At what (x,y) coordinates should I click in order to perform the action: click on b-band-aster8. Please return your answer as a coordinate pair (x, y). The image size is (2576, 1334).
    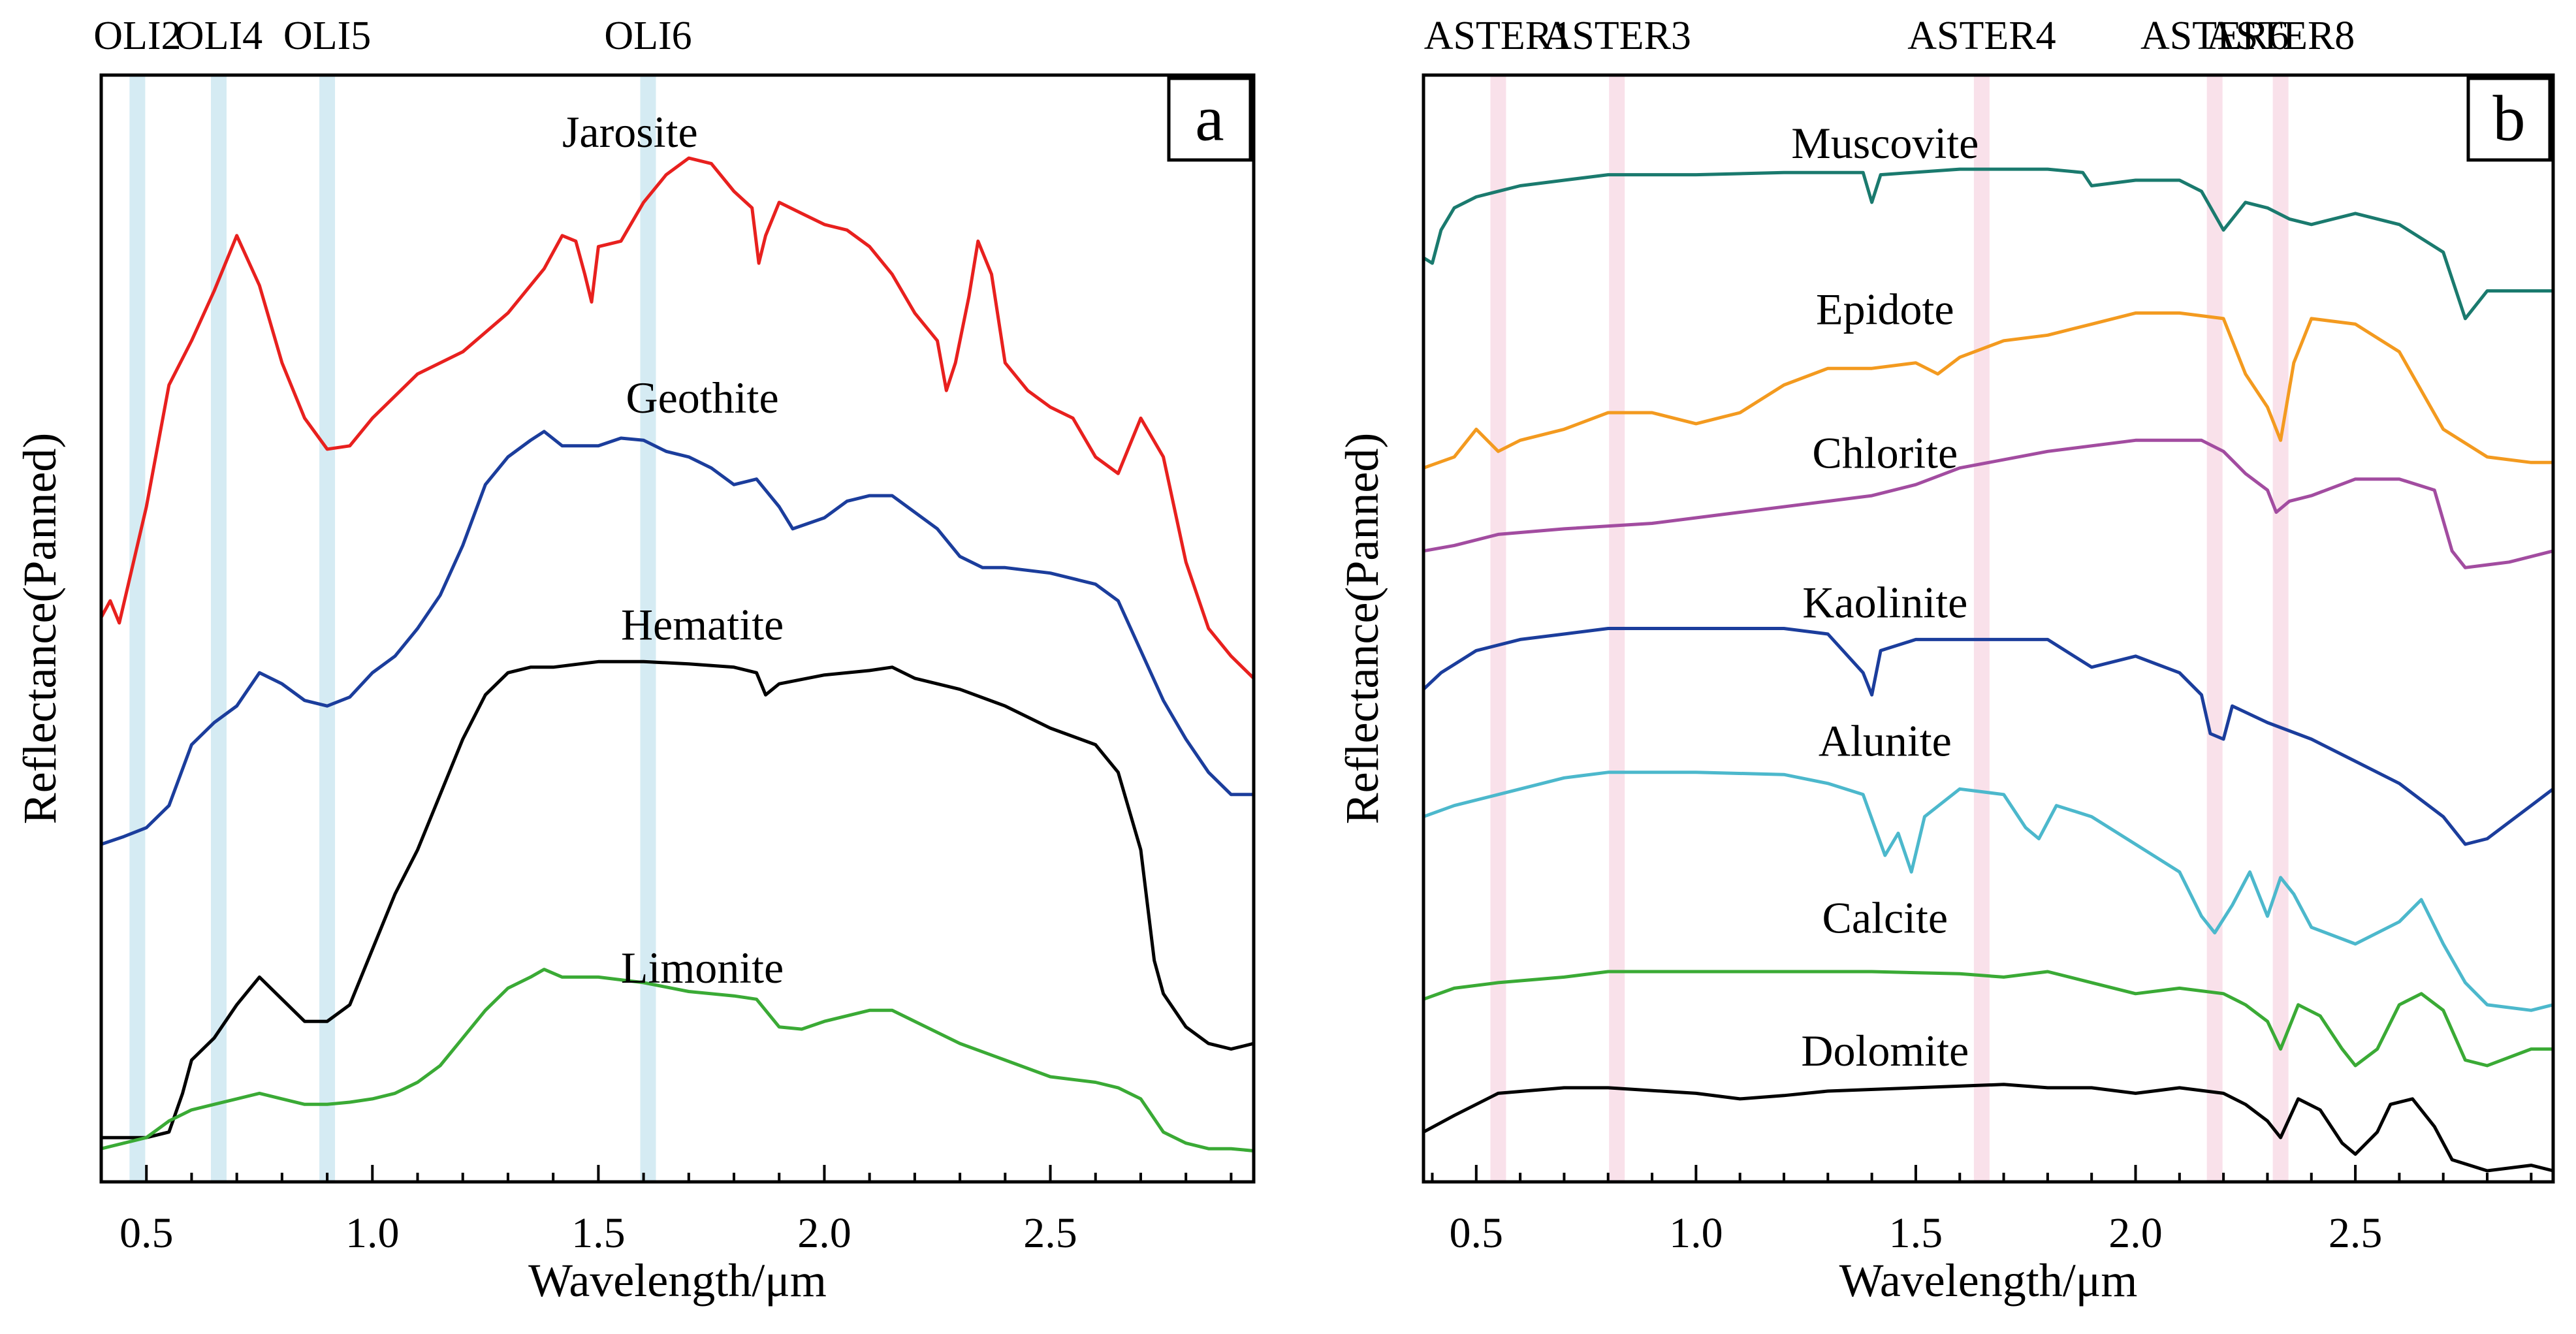
    Looking at the image, I should click on (2281, 628).